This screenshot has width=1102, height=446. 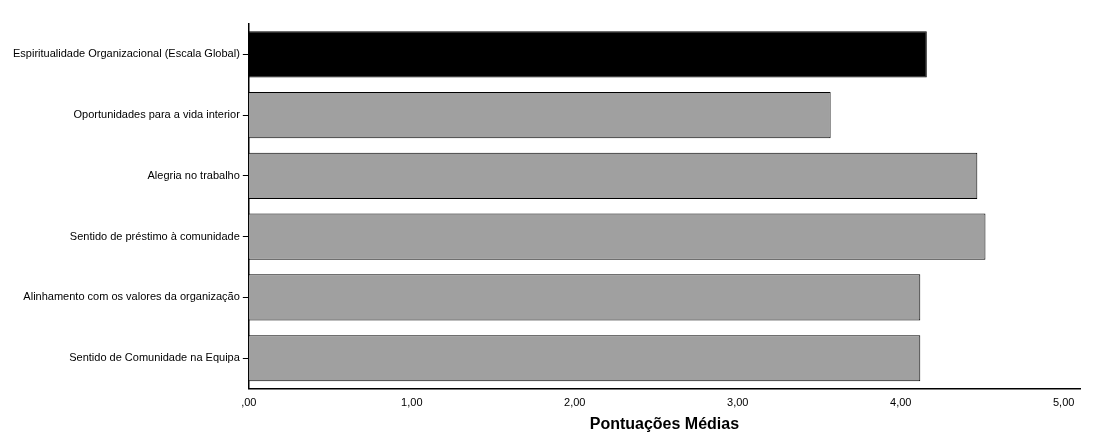 What do you see at coordinates (193, 174) in the screenshot?
I see `y-tick-label: Alegria no trabalho` at bounding box center [193, 174].